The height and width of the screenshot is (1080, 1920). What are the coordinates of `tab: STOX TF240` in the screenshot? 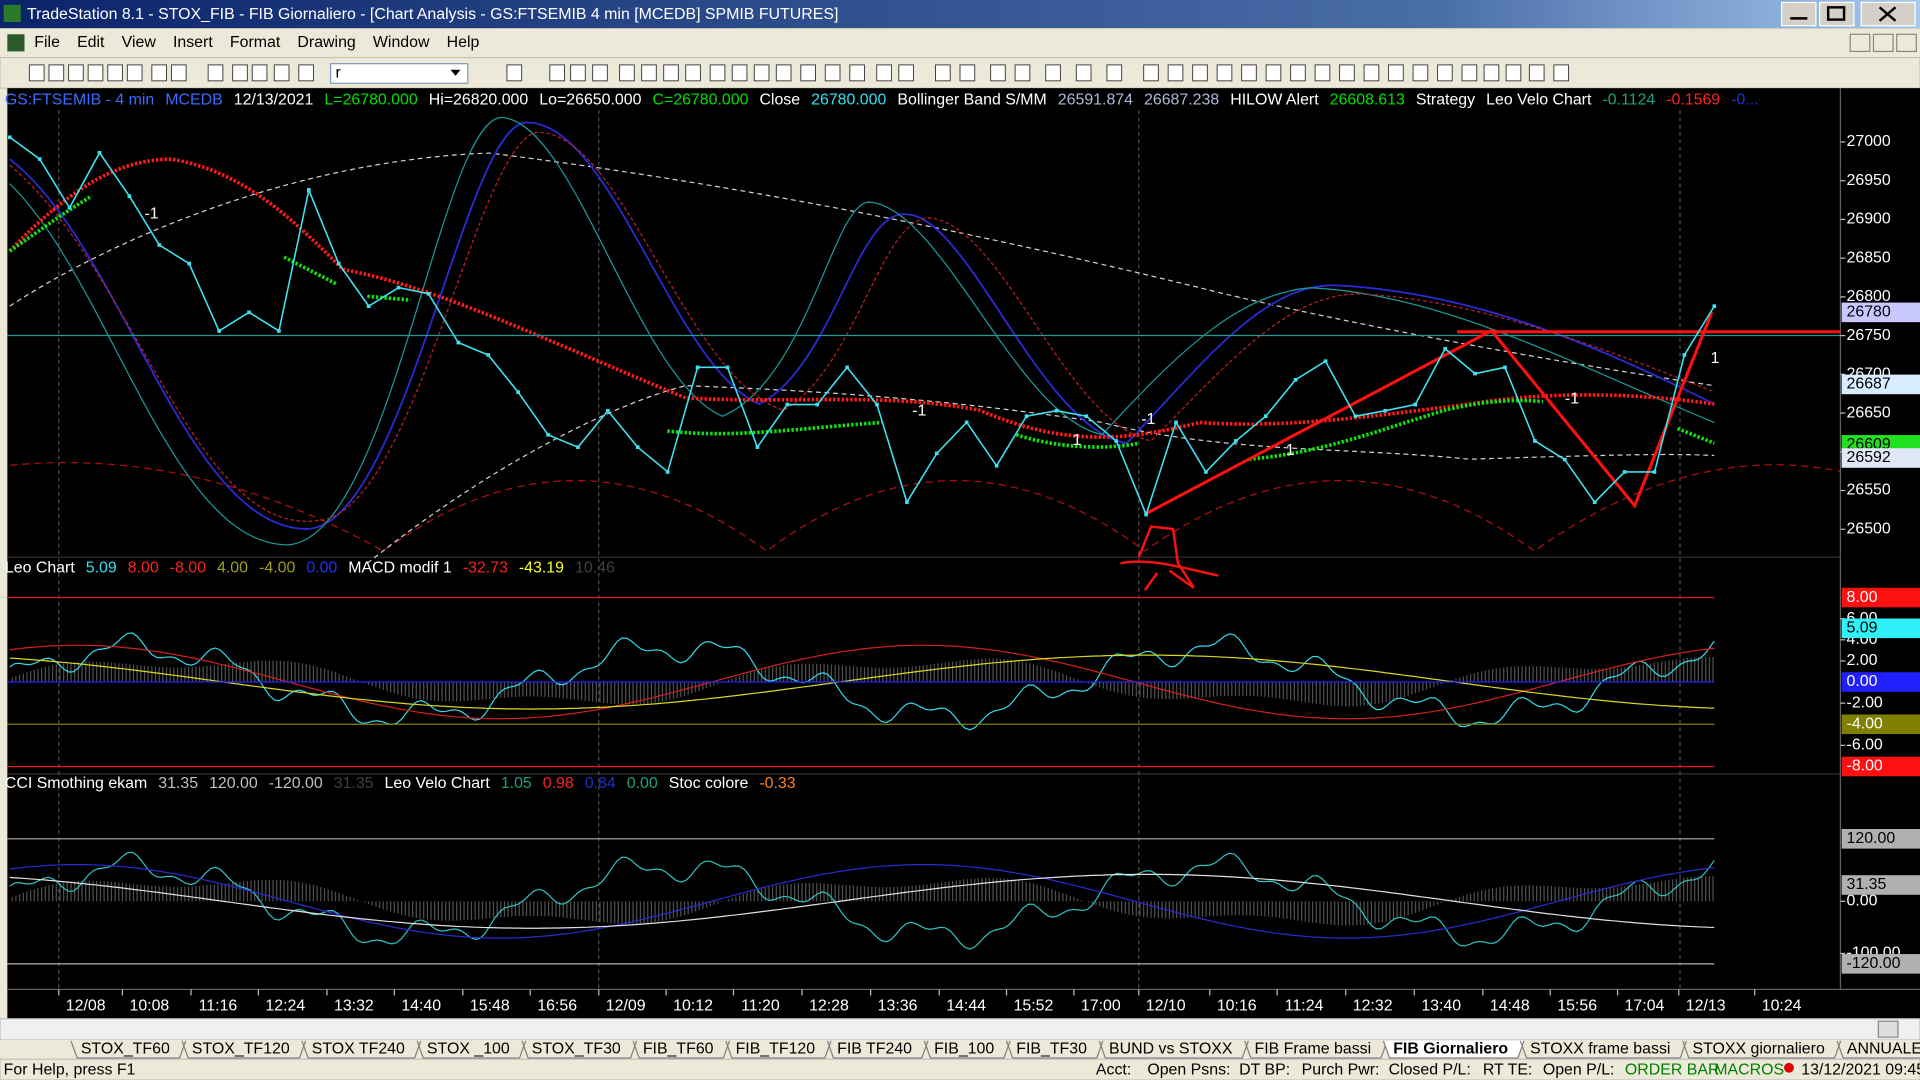 It's located at (361, 1049).